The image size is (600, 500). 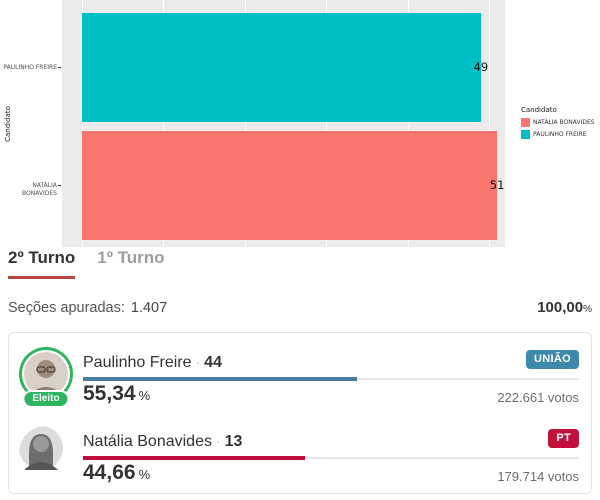 I want to click on turno-tabs: 2º Turno 1º Turno, so click(x=86, y=263).